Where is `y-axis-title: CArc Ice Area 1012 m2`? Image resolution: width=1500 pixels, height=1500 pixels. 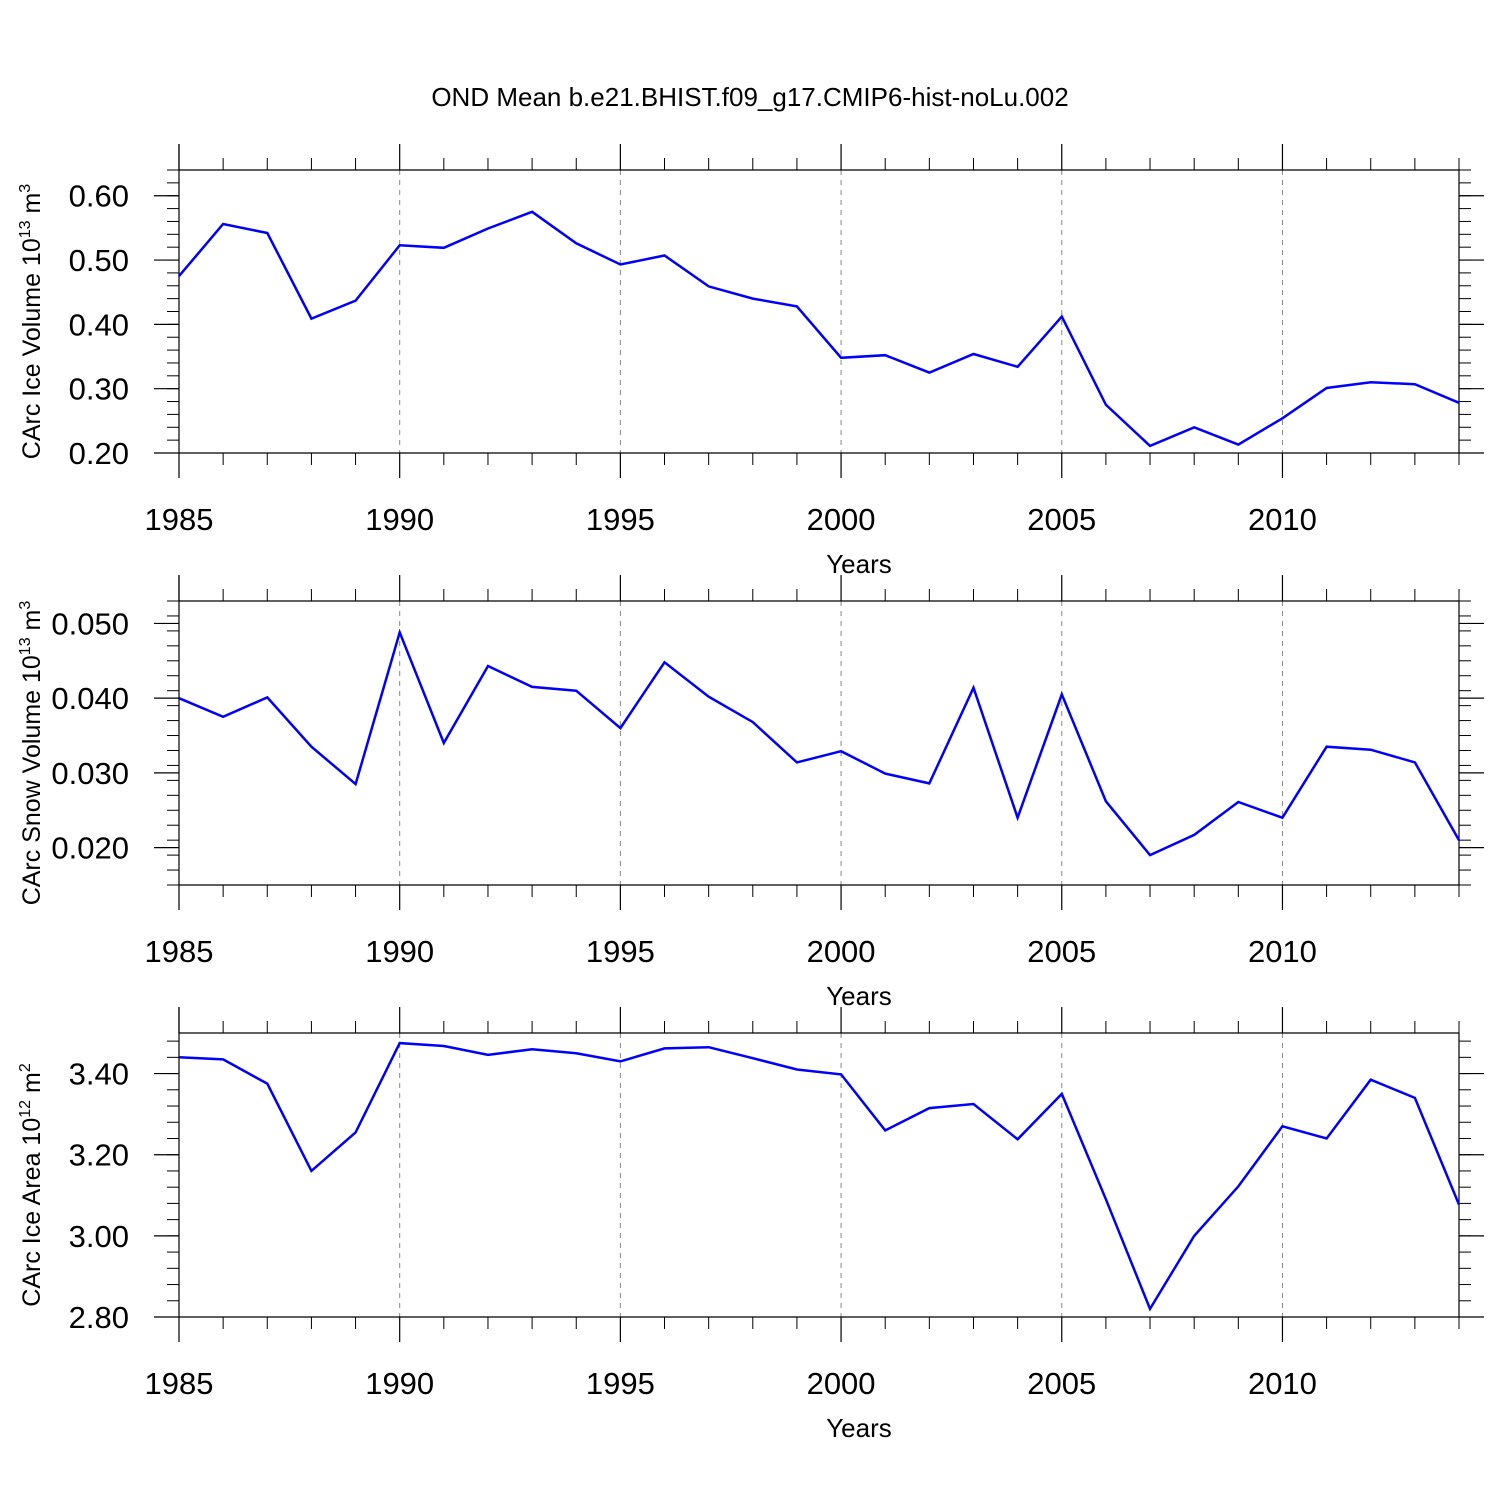
y-axis-title: CArc Ice Area 1012 m2 is located at coordinates (31, 1185).